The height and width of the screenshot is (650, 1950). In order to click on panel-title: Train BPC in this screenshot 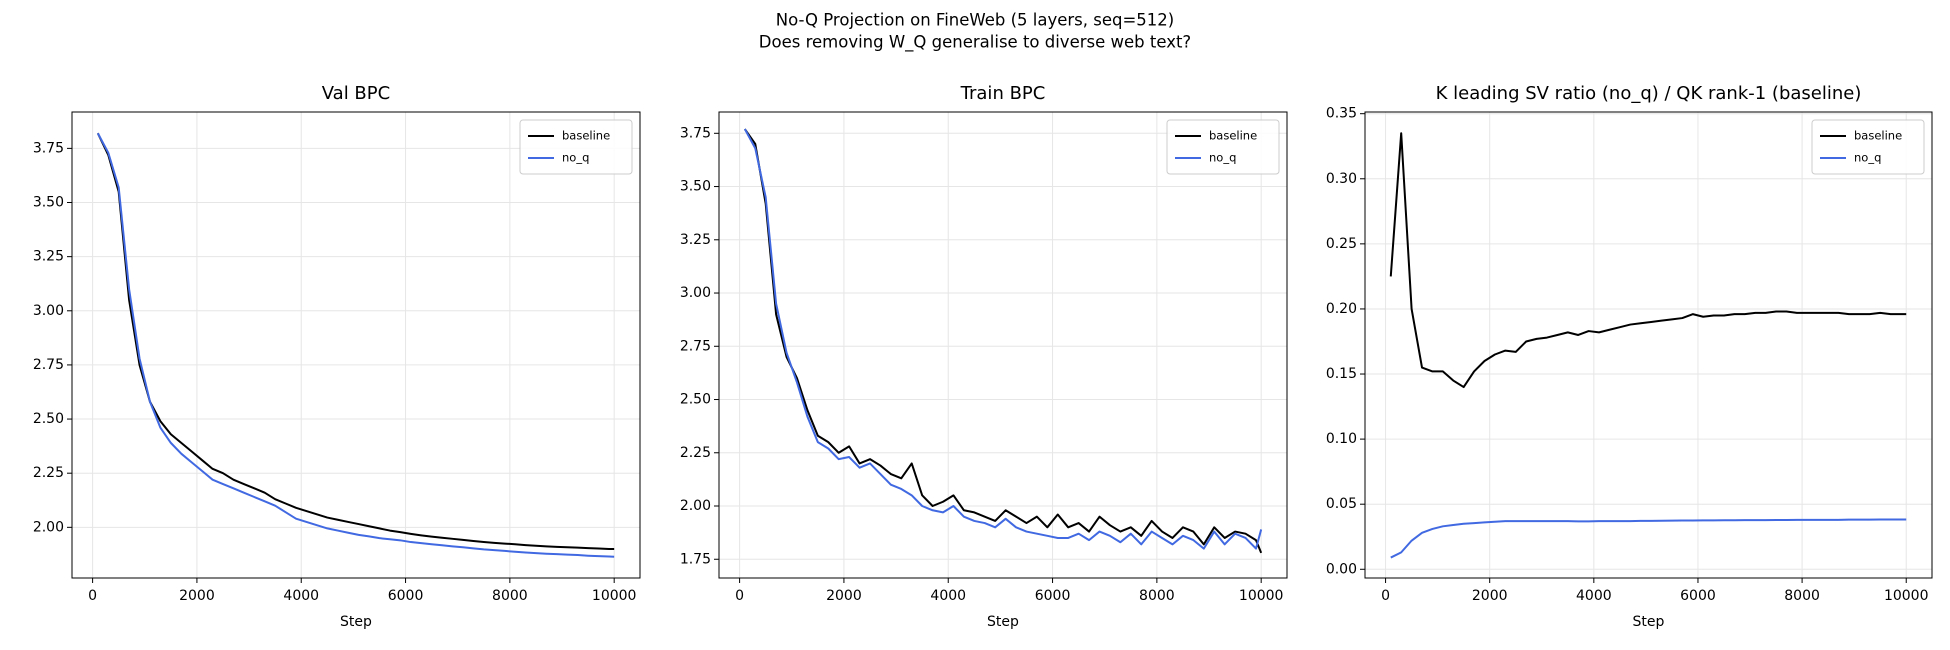, I will do `click(1003, 93)`.